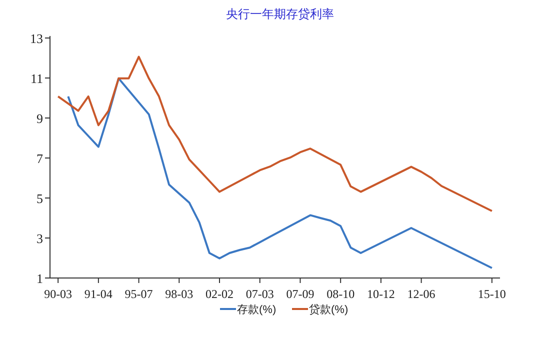  Describe the element at coordinates (58, 294) in the screenshot. I see `x-tick-label: 90-03` at that location.